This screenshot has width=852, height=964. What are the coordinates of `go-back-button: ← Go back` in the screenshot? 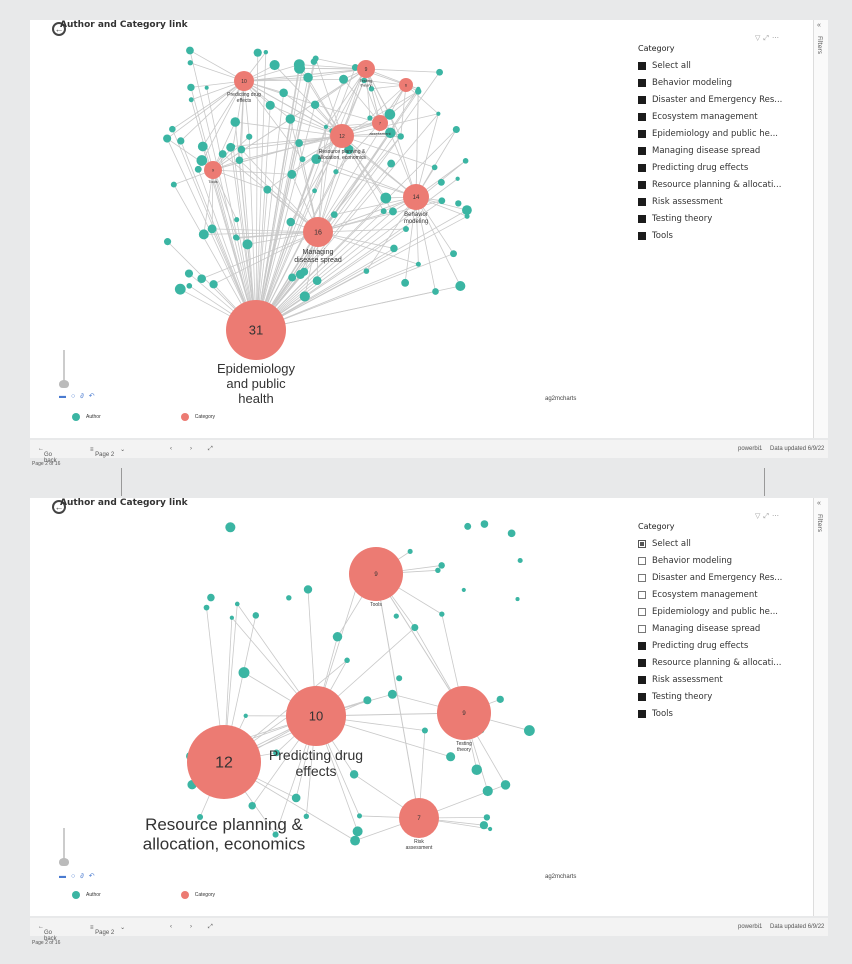 It's located at (47, 933).